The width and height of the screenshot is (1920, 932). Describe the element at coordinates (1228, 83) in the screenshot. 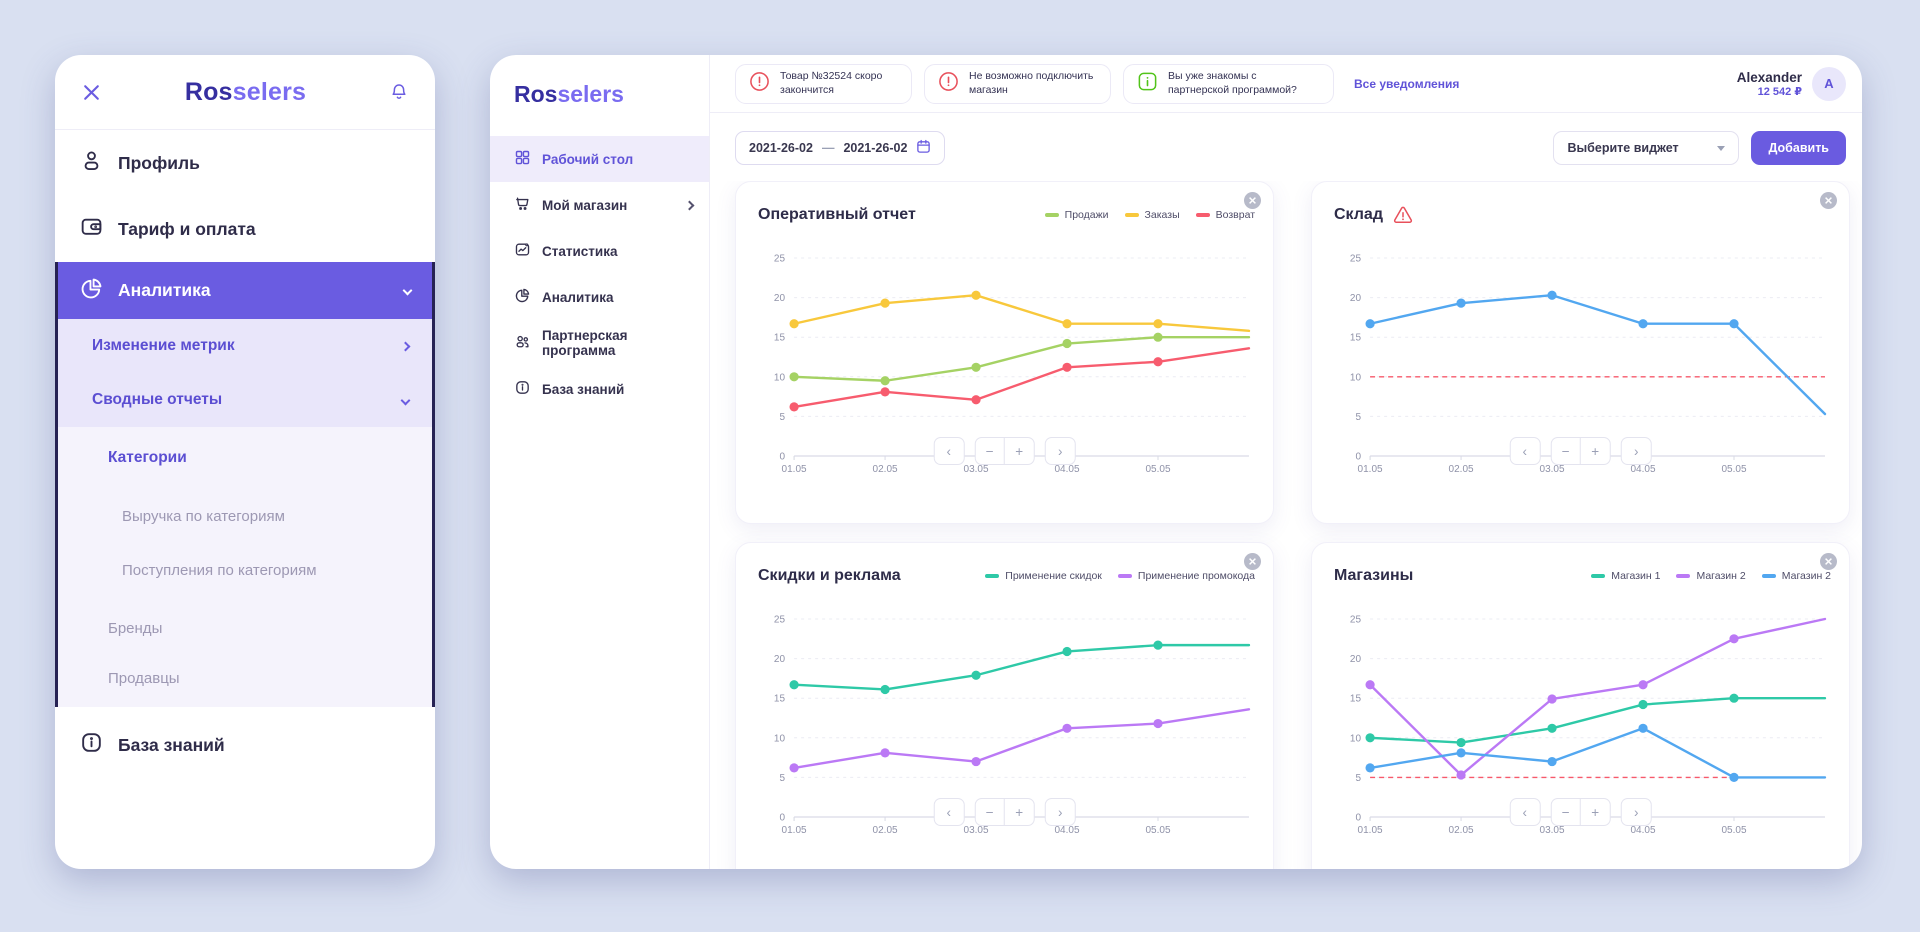

I see `notification-pill: Вы уже знакомы с партнерской программой?` at that location.